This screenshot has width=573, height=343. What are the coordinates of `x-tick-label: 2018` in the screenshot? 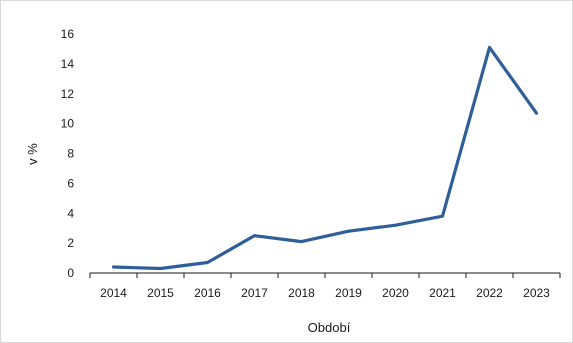 It's located at (301, 293).